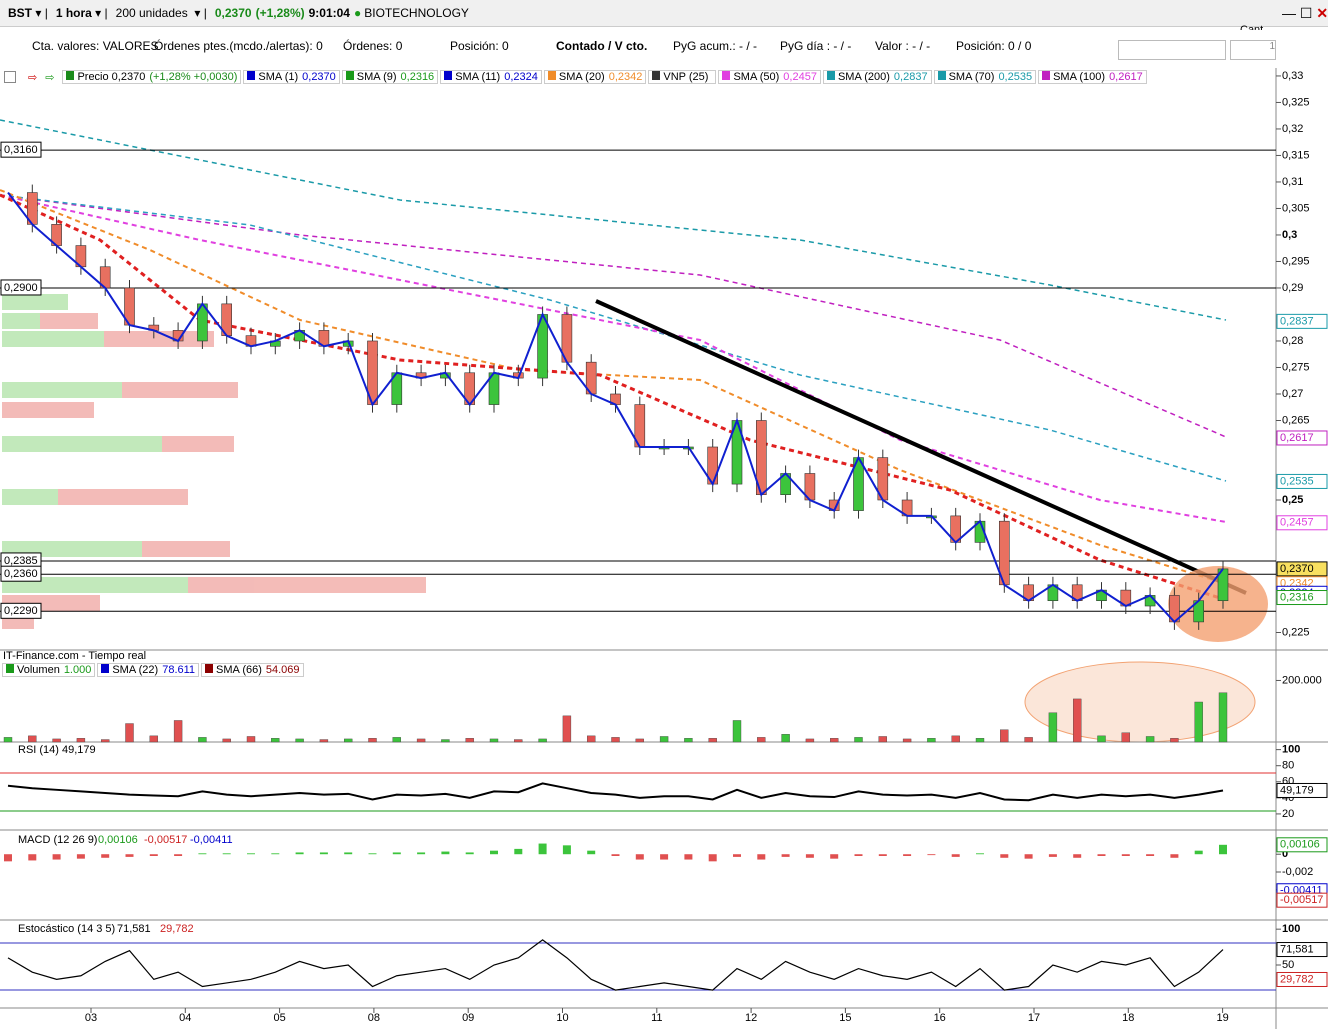  Describe the element at coordinates (1292, 341) in the screenshot. I see `y-tick-label: 0,28` at that location.